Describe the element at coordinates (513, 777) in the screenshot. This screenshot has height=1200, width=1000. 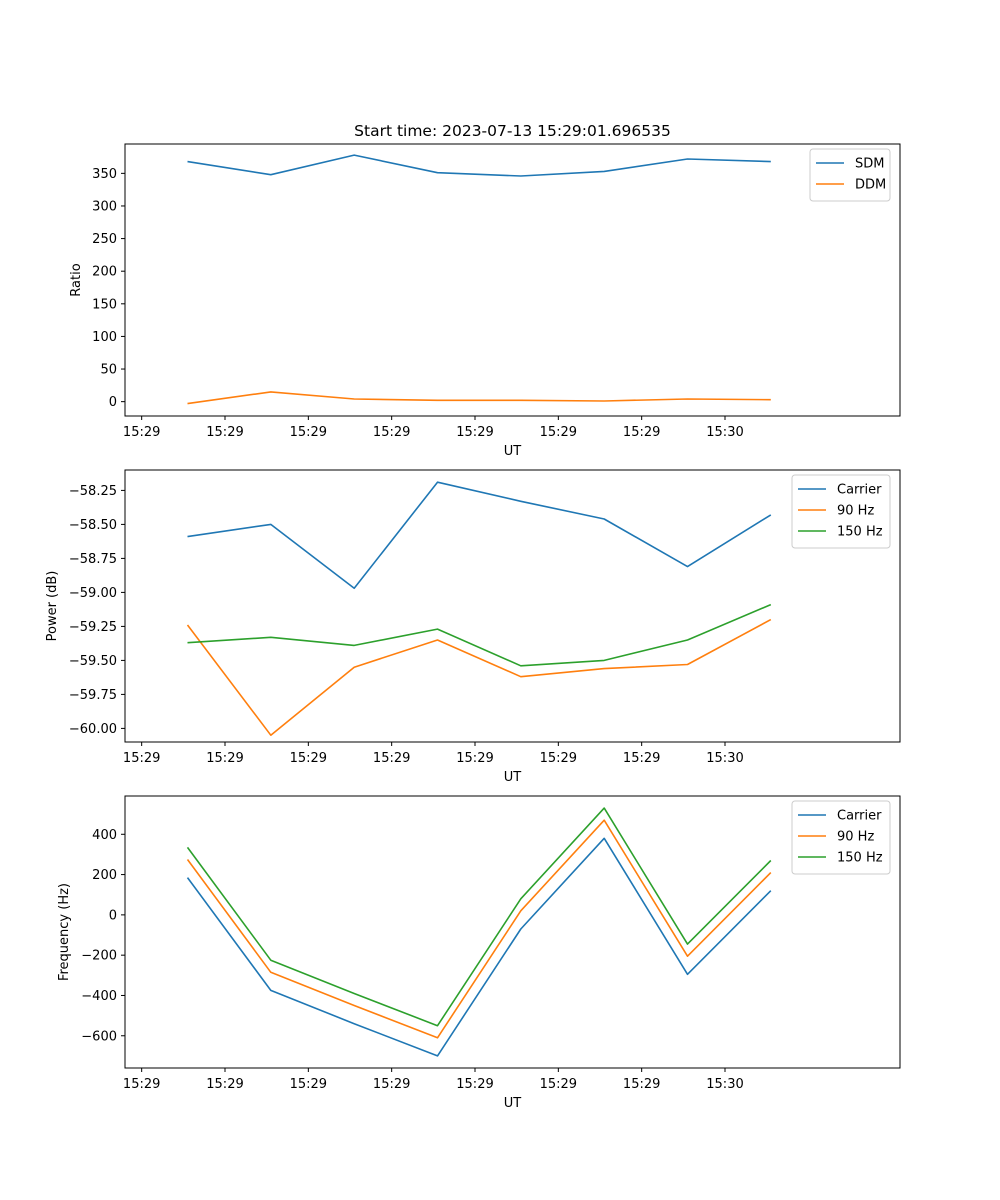
I see `power-x-axis-label: UT` at that location.